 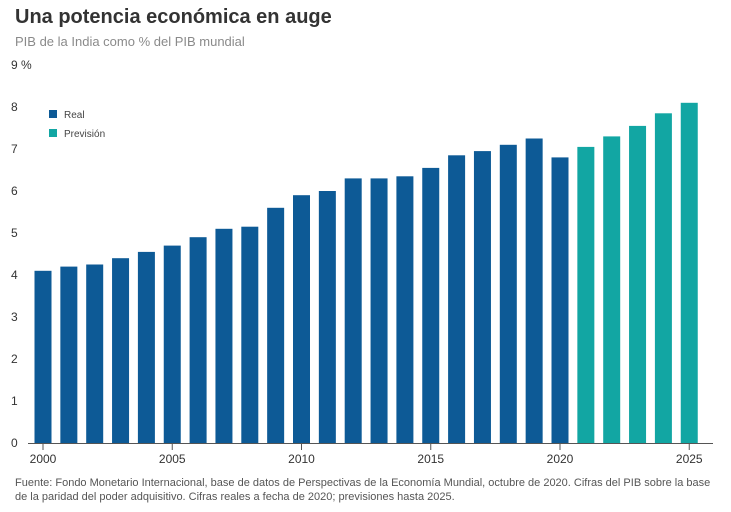 I want to click on y-tick-label: 7, so click(x=14, y=149).